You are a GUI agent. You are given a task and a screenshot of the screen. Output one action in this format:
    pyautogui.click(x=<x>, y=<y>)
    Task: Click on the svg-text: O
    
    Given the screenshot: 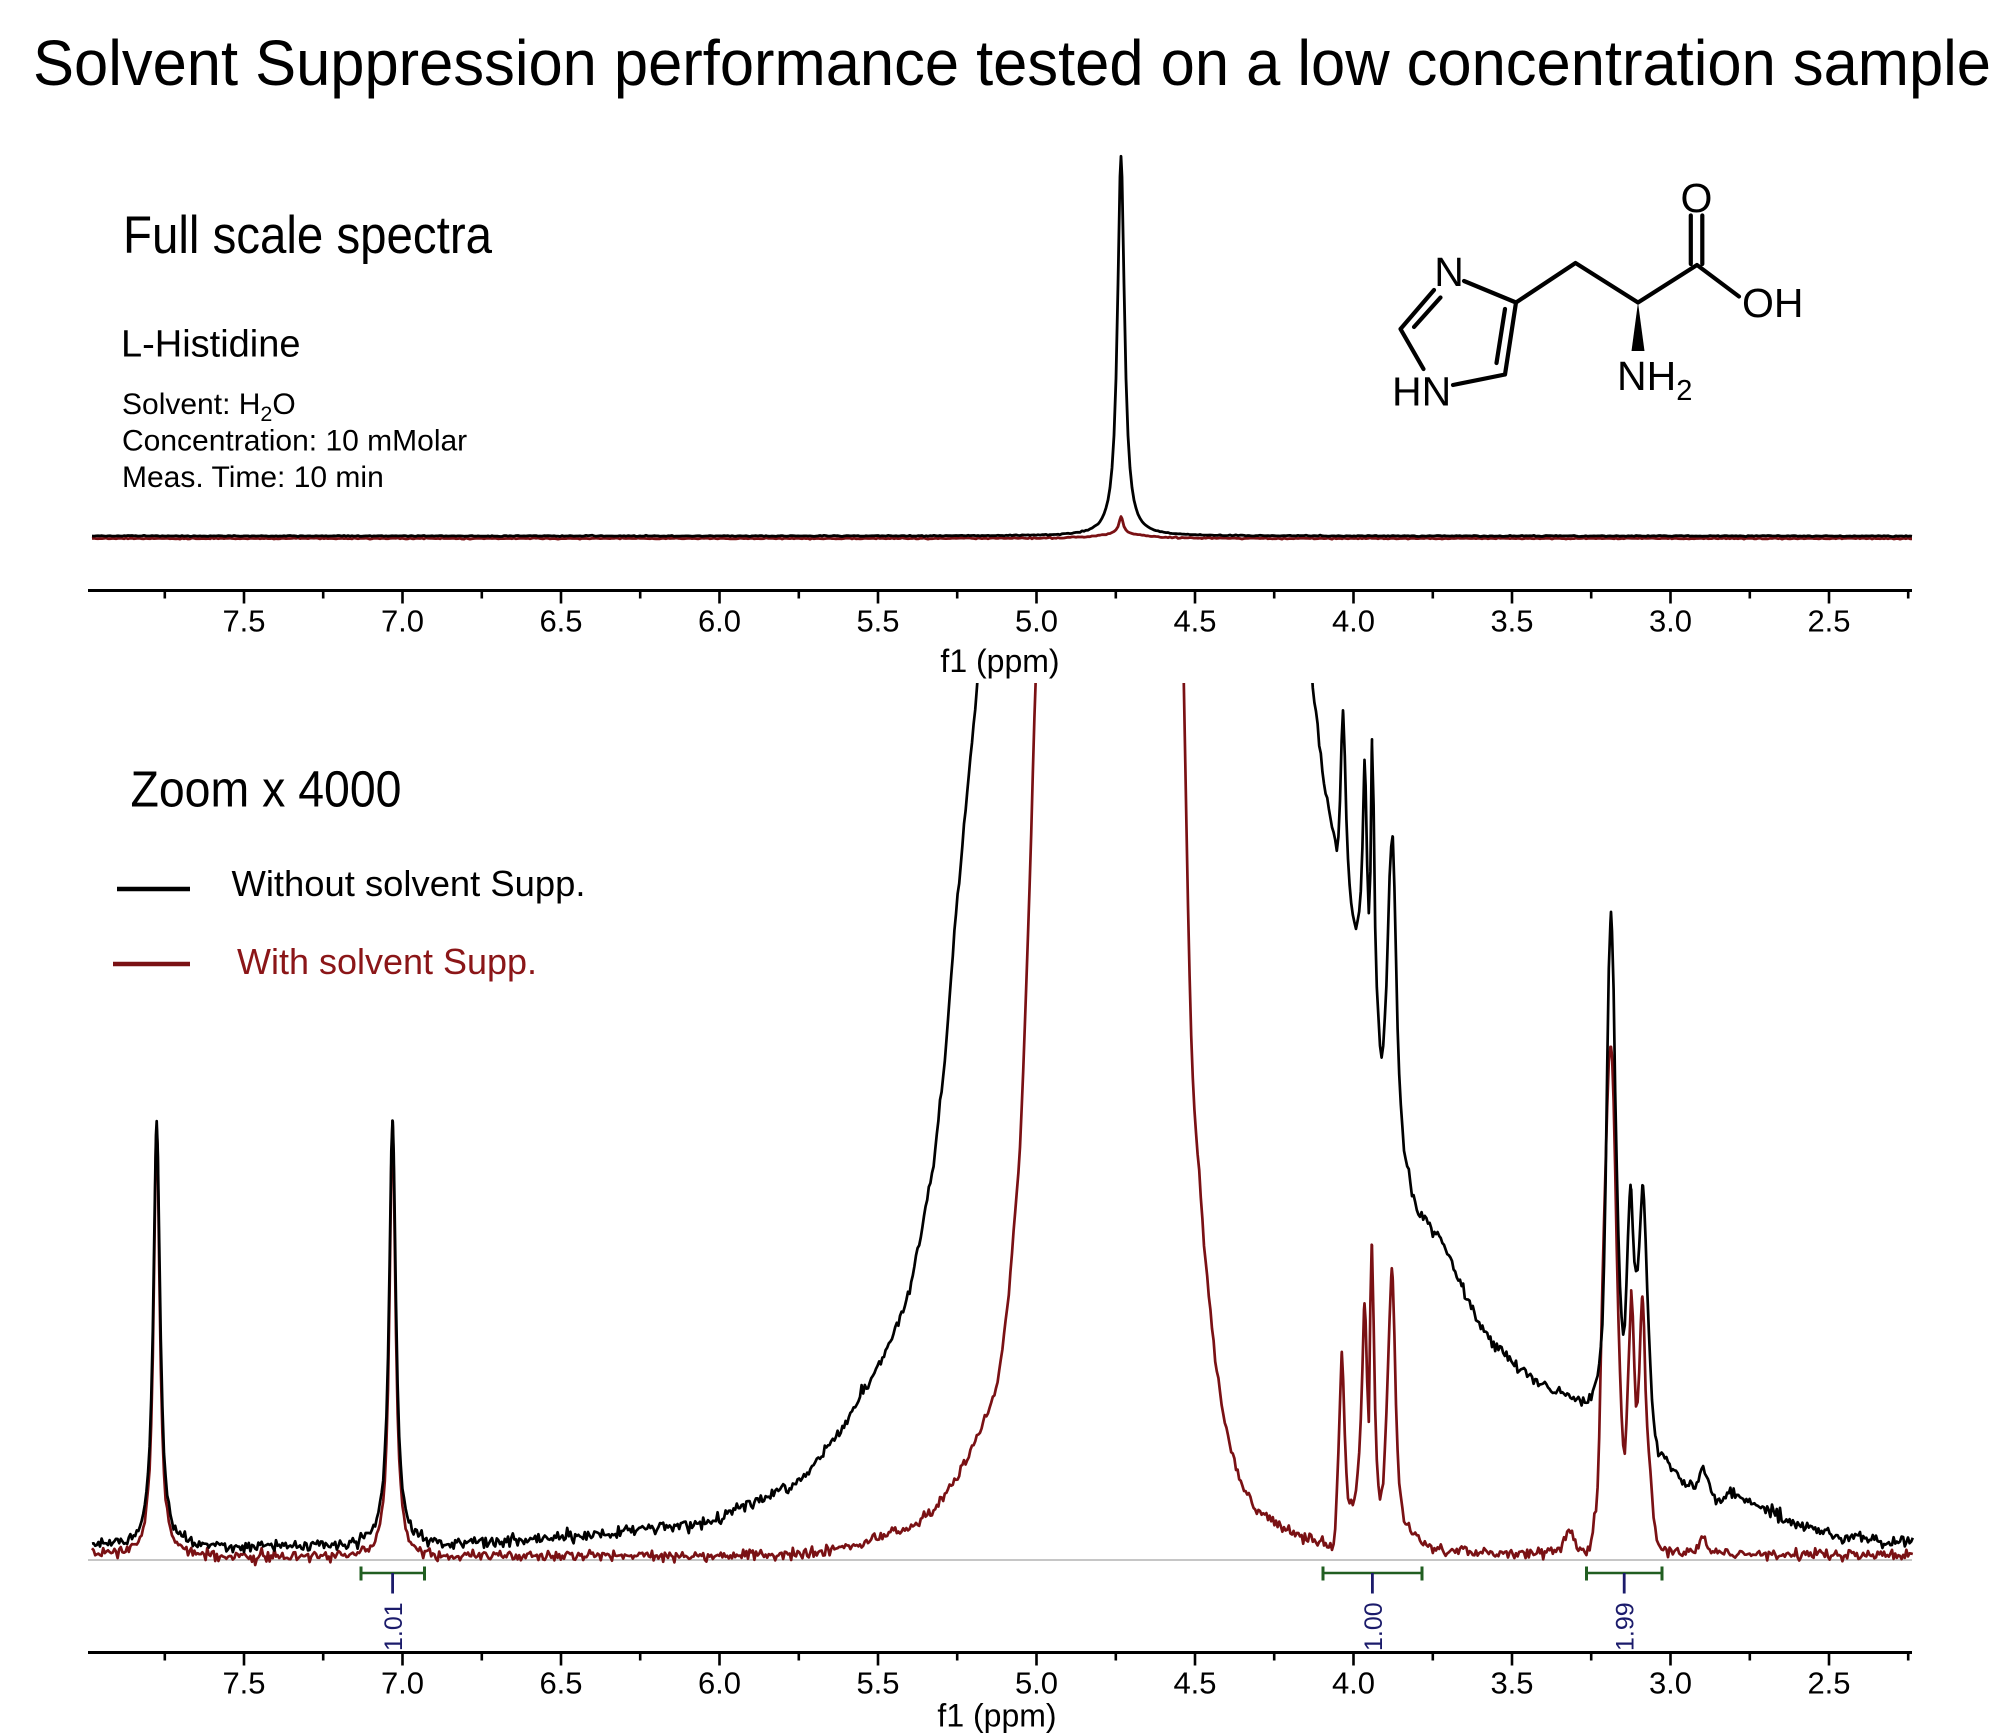 What is the action you would take?
    pyautogui.click(x=1697, y=198)
    